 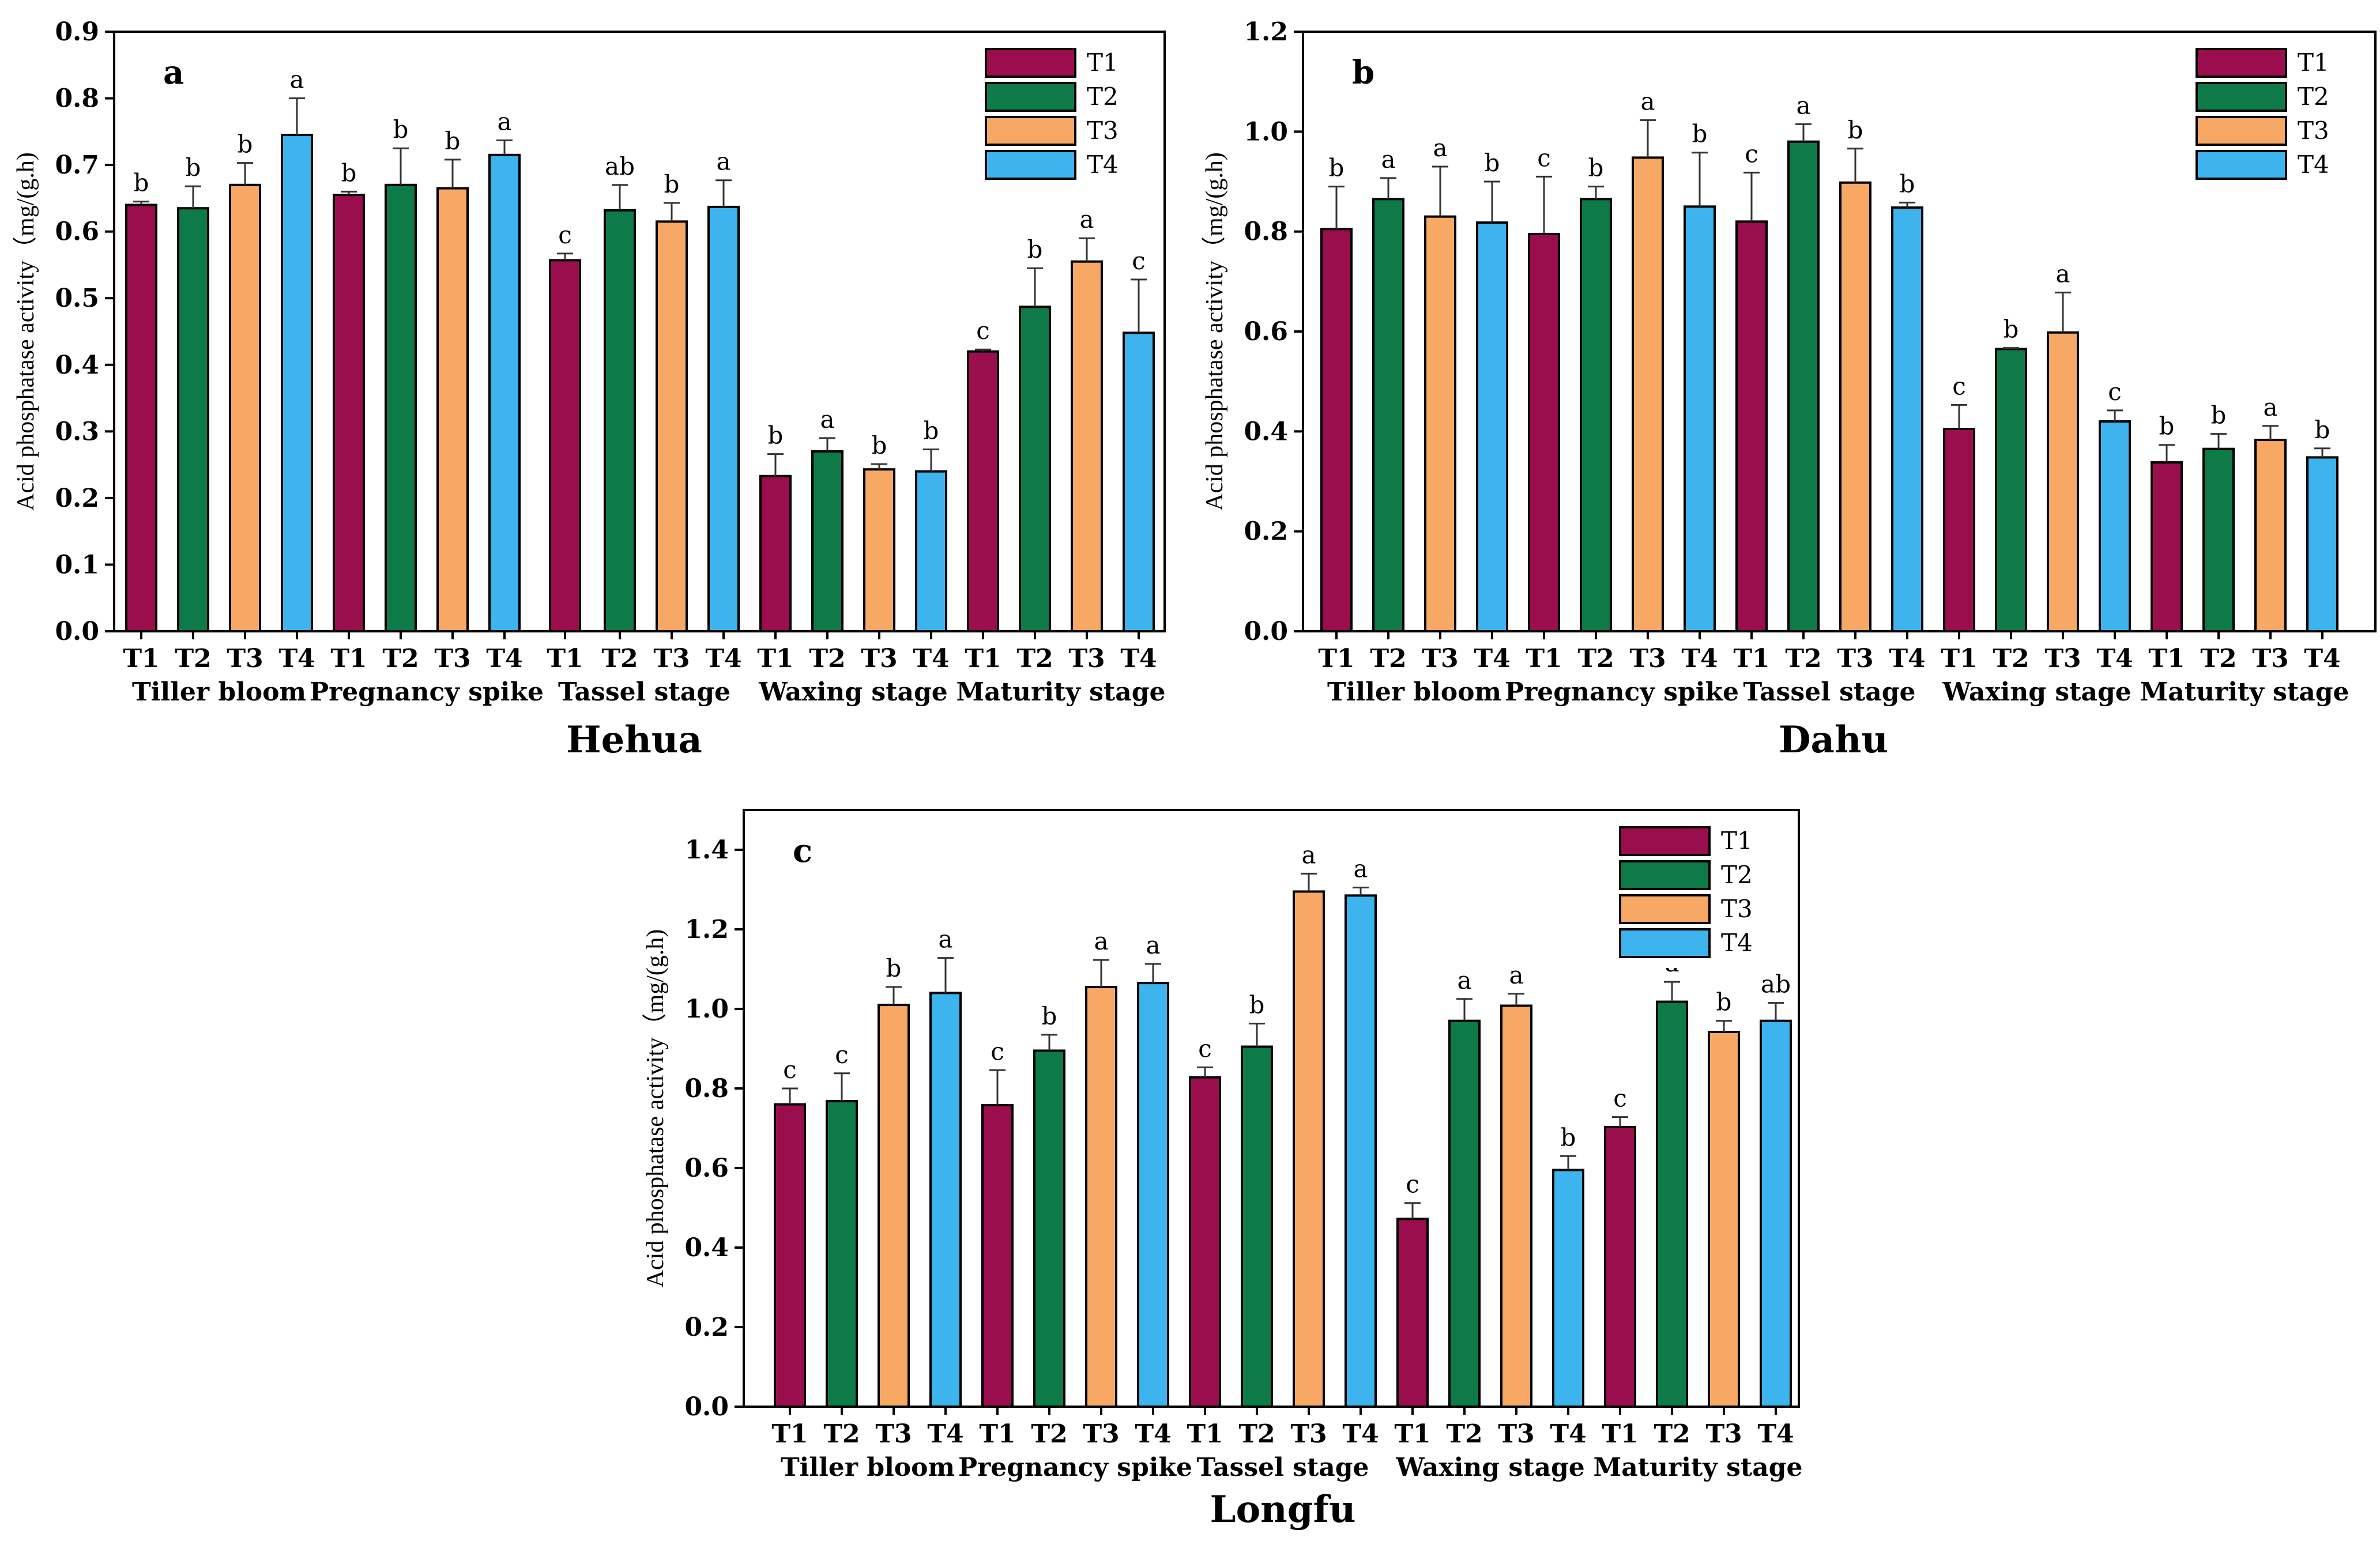 I want to click on y-tick-label: 0.3, so click(x=77, y=432).